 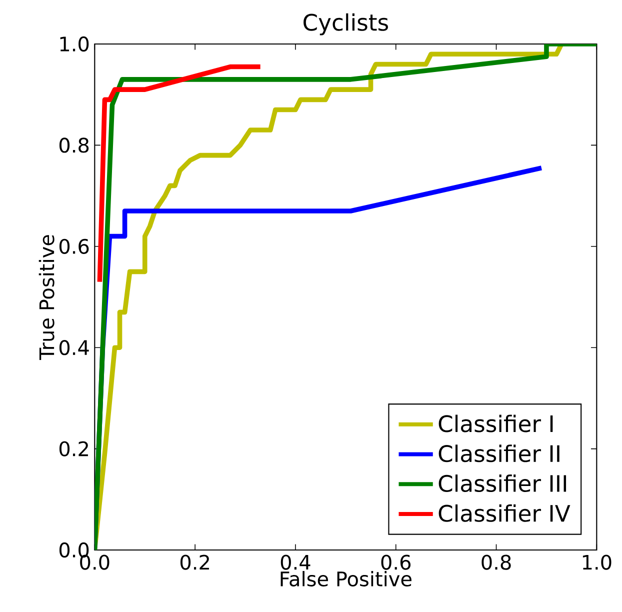 What do you see at coordinates (504, 513) in the screenshot?
I see `legend-label: Classifier IV` at bounding box center [504, 513].